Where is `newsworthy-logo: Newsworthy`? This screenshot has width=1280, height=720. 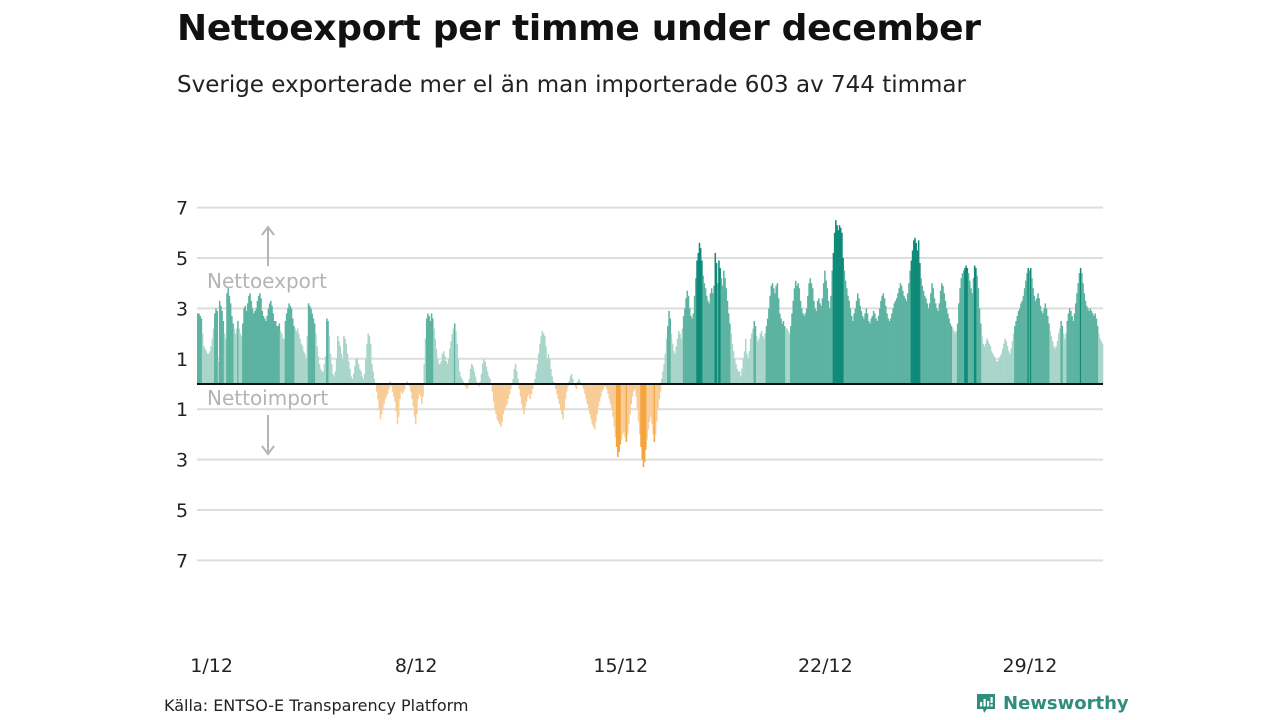 newsworthy-logo: Newsworthy is located at coordinates (1052, 703).